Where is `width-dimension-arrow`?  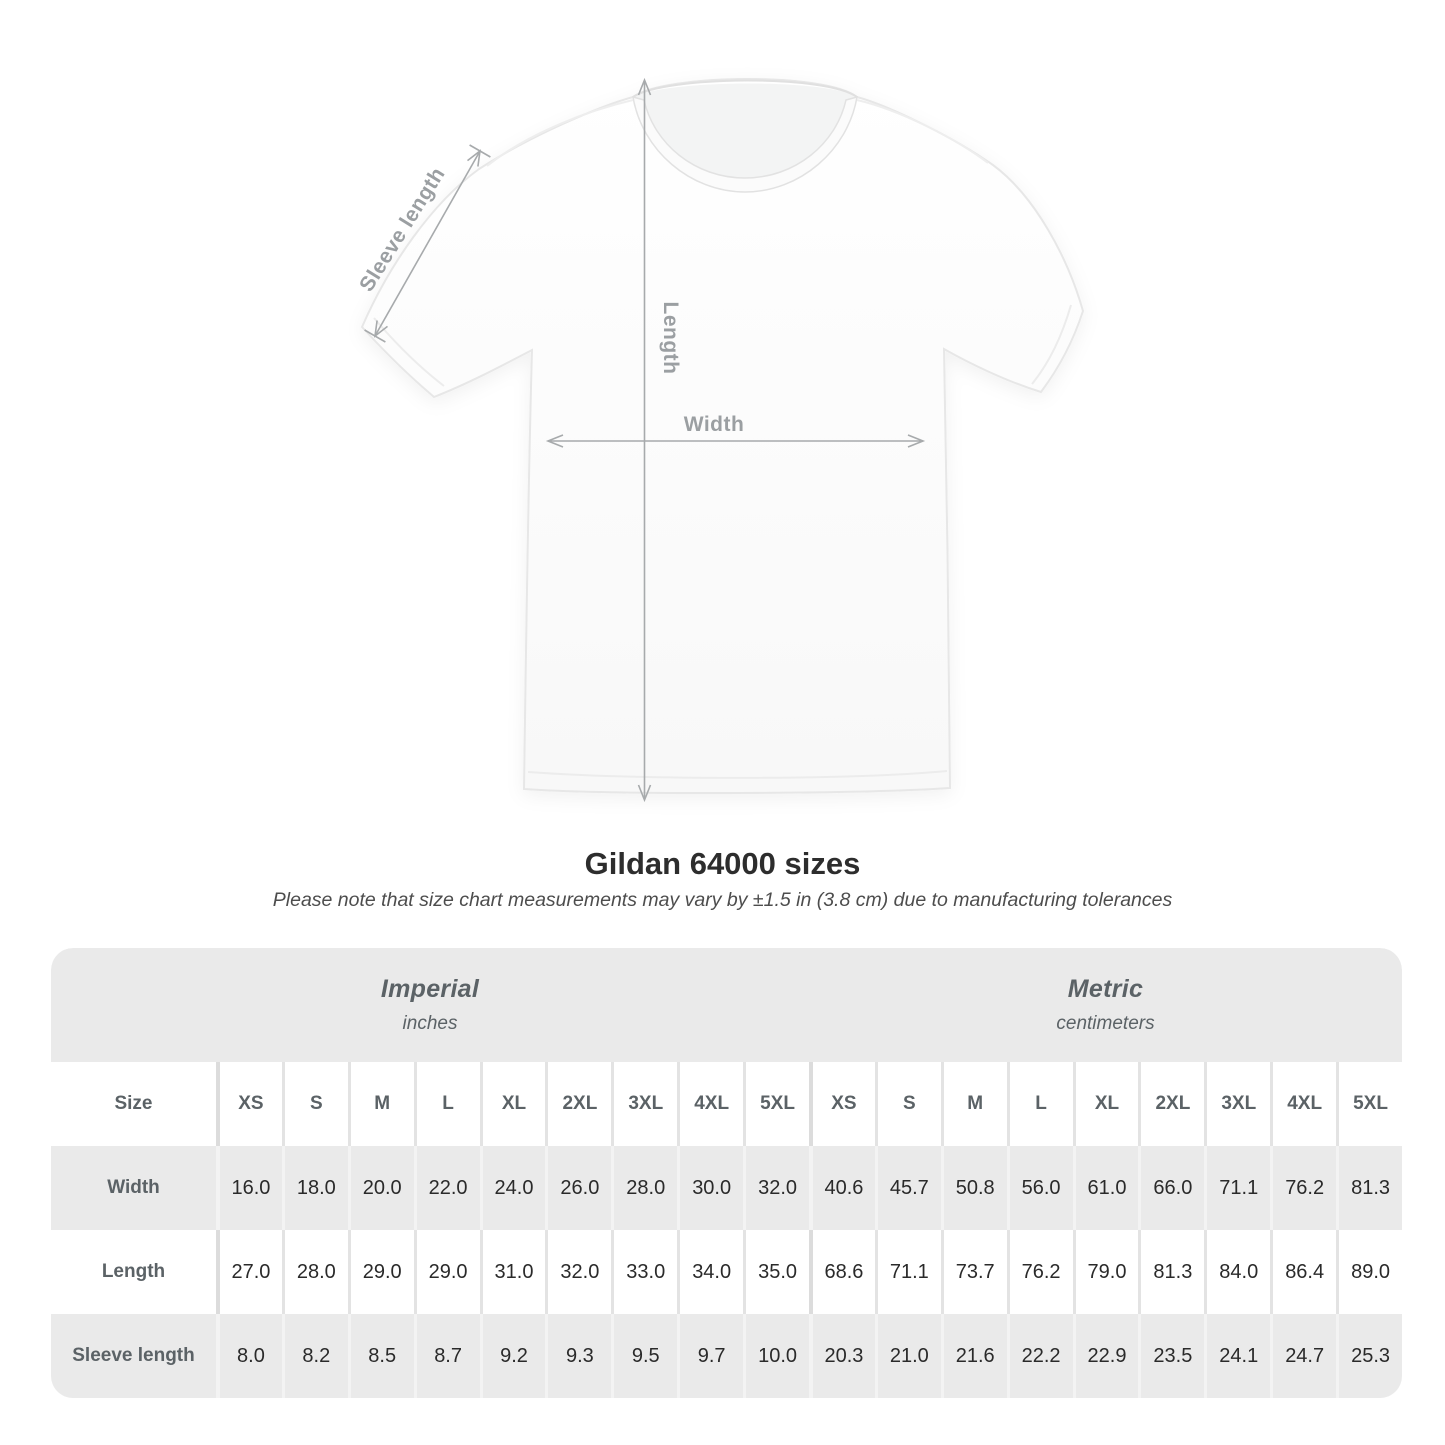 width-dimension-arrow is located at coordinates (735, 441).